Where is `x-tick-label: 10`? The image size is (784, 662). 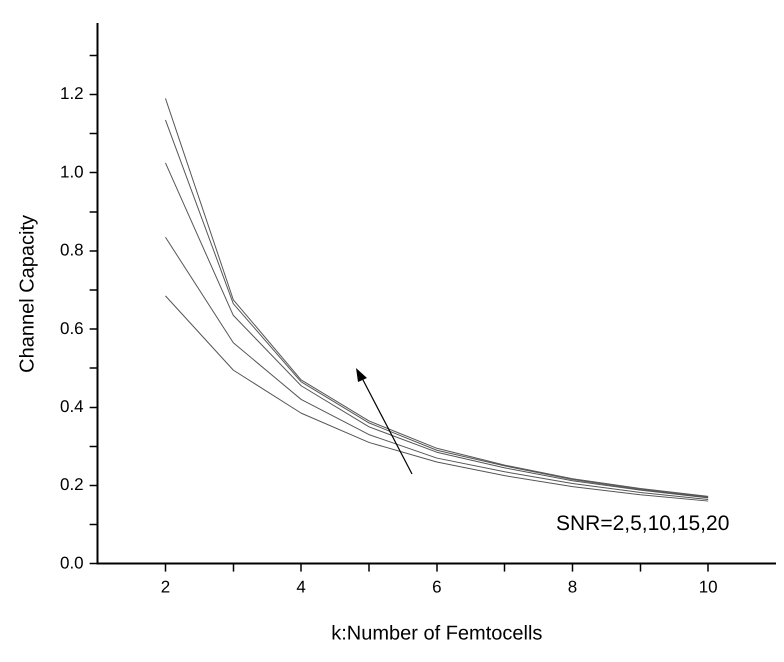 x-tick-label: 10 is located at coordinates (708, 586).